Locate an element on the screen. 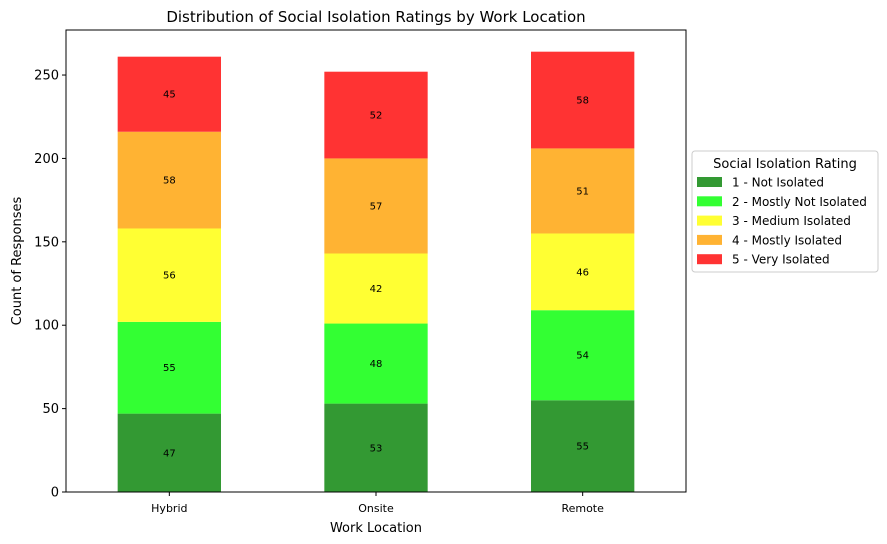  bar-label-hybrid-rating-1: 47 is located at coordinates (169, 453).